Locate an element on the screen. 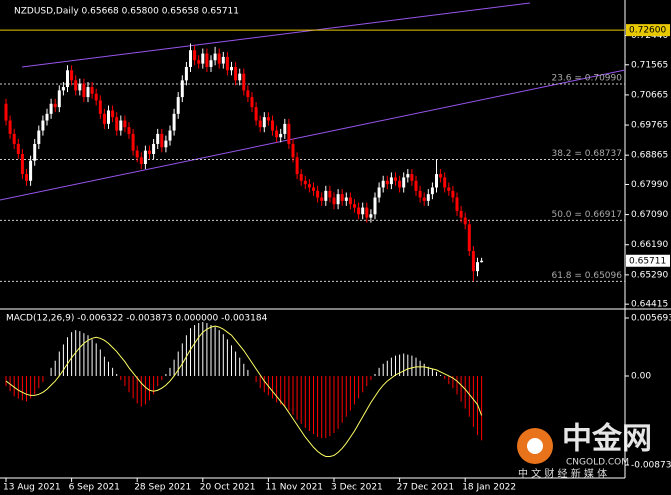  x-tick-label: 3 Dec 2021 is located at coordinates (357, 488).